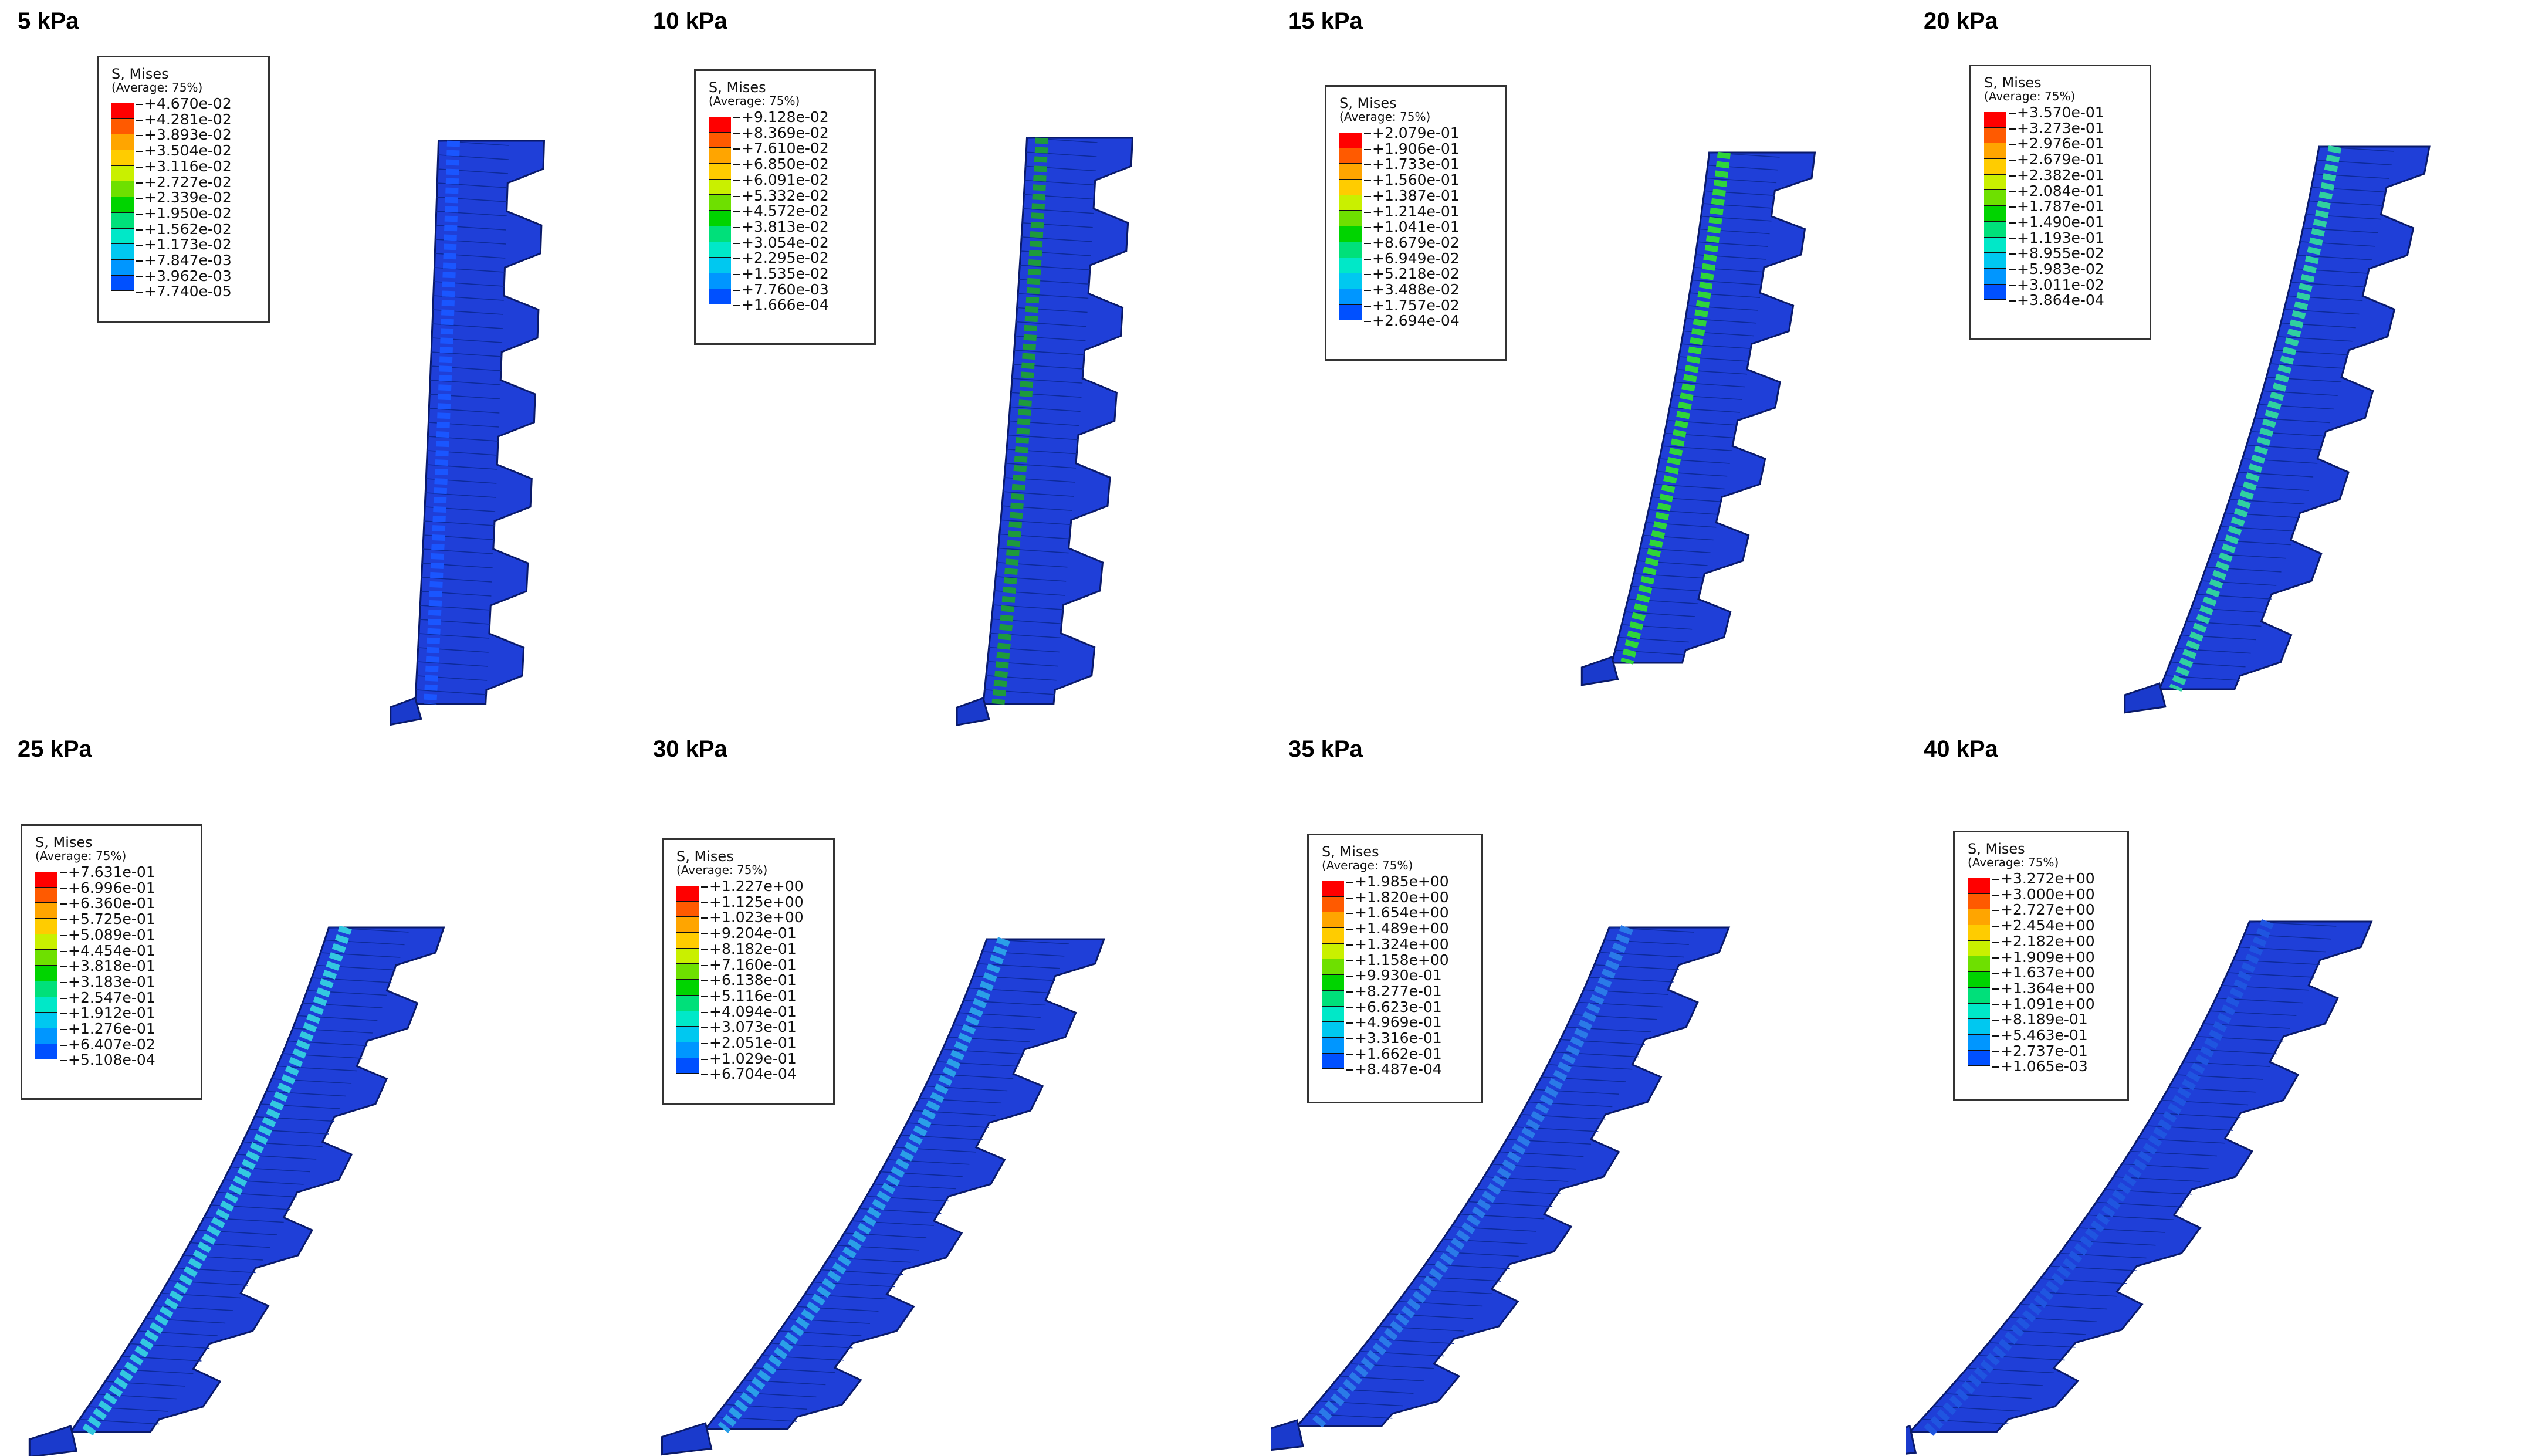 The height and width of the screenshot is (1456, 2542). What do you see at coordinates (184, 103) in the screenshot?
I see `legend-value: +4.670e-02` at bounding box center [184, 103].